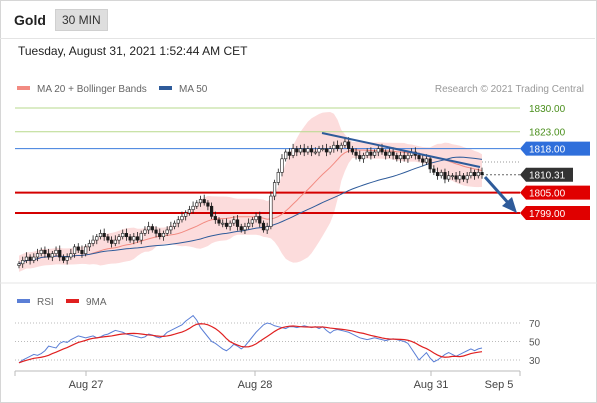 The image size is (597, 403). I want to click on header-bar: Gold 30 MIN, so click(297, 19).